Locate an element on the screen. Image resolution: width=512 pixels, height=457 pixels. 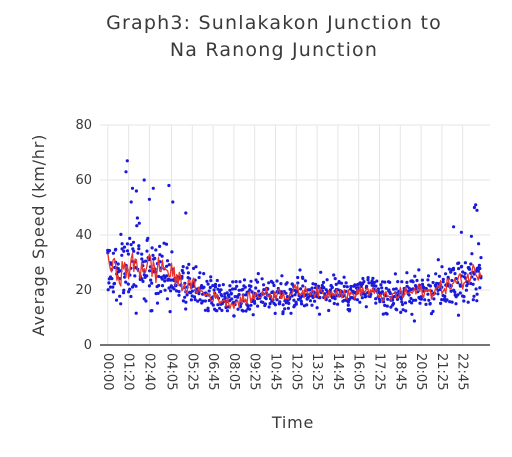
y-tick-label: 20 is located at coordinates (83, 290).